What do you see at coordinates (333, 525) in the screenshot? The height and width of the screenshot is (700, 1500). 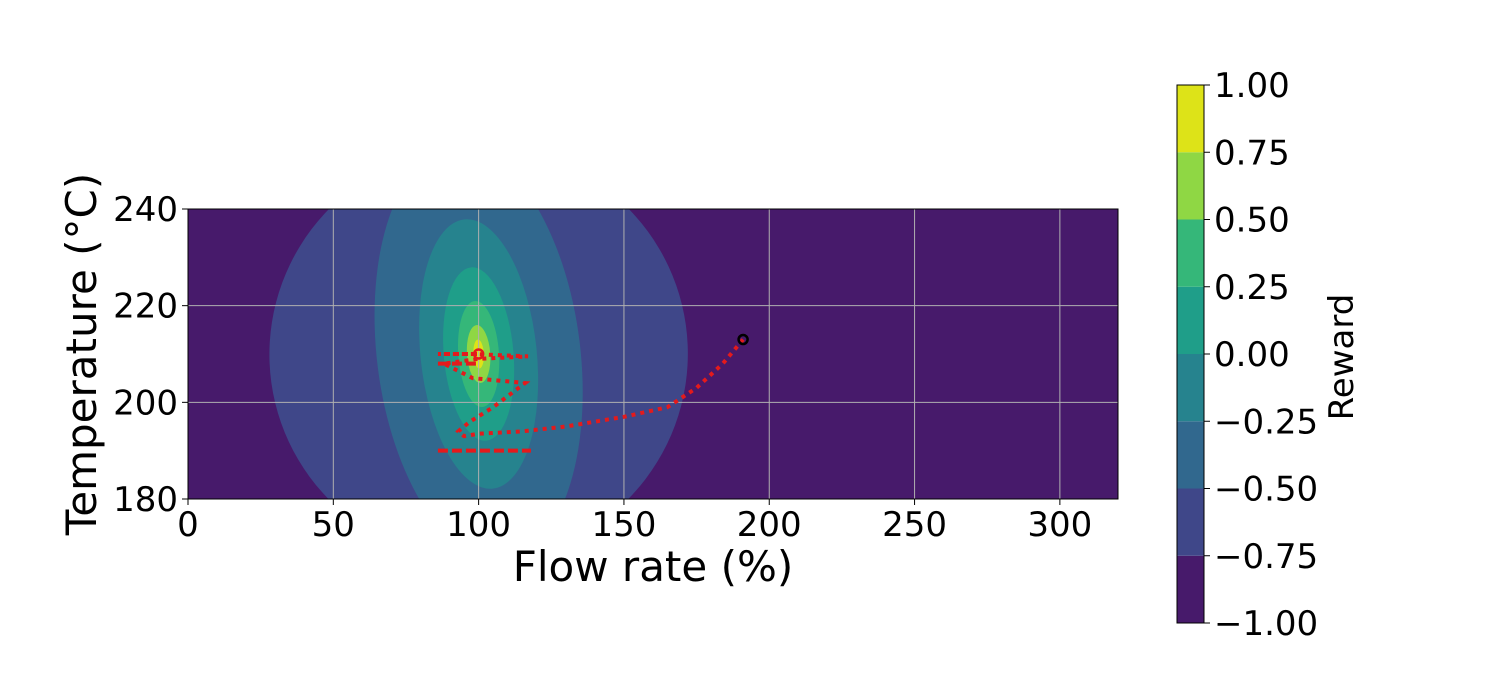 I see `x-tick-label: 50` at bounding box center [333, 525].